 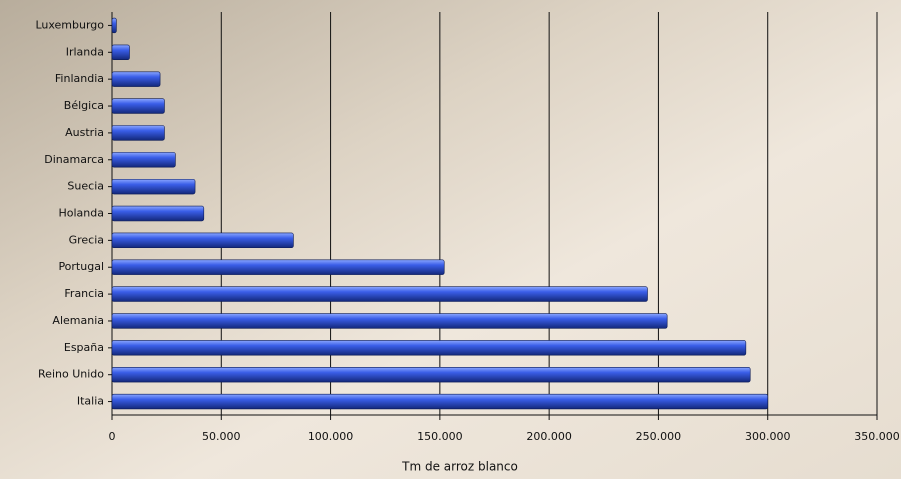 What do you see at coordinates (71, 374) in the screenshot?
I see `y-tick-label: Reino Unido` at bounding box center [71, 374].